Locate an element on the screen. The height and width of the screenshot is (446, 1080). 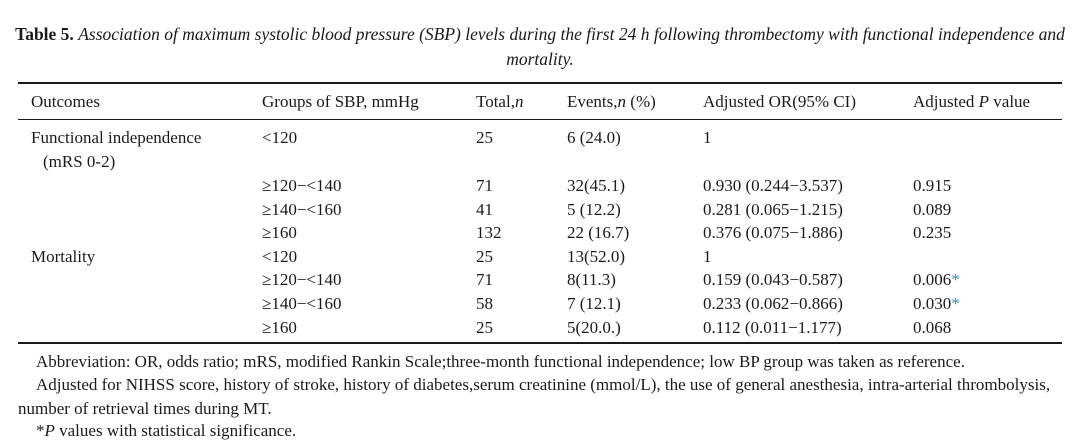
footnote-star: * is located at coordinates (40, 430).